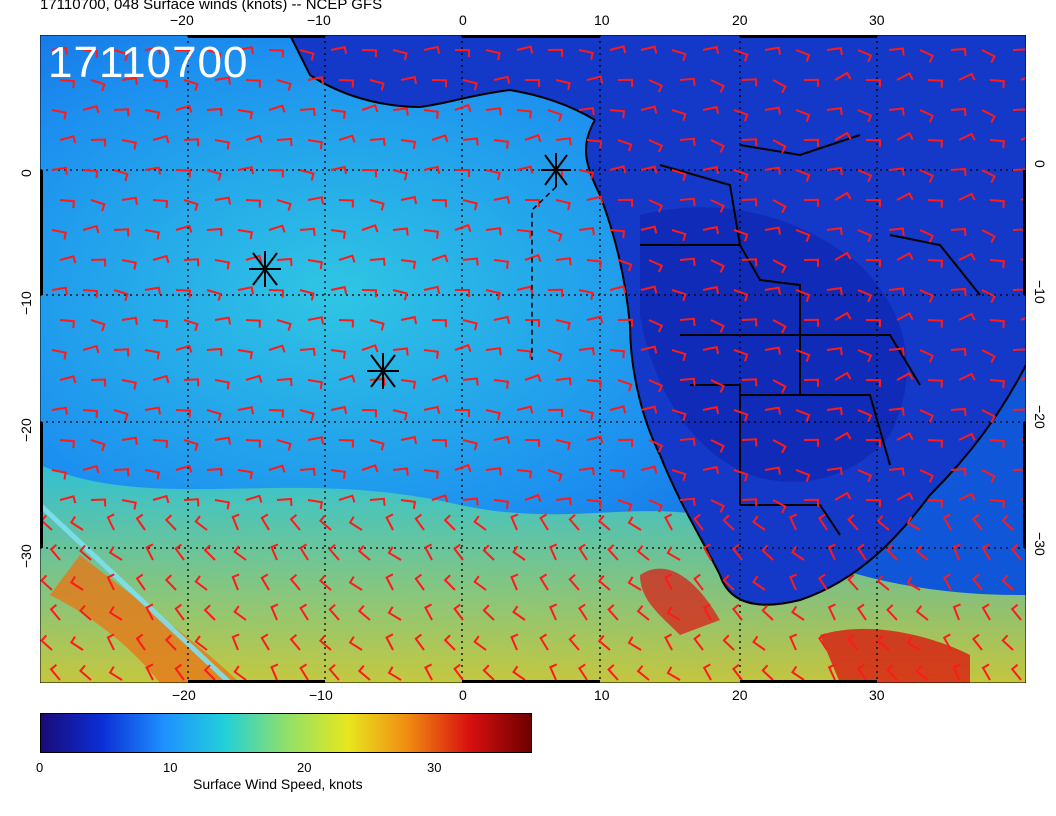 Image resolution: width=1056 pixels, height=816 pixels. Describe the element at coordinates (26, 303) in the screenshot. I see `lat-tick-left: −10` at that location.